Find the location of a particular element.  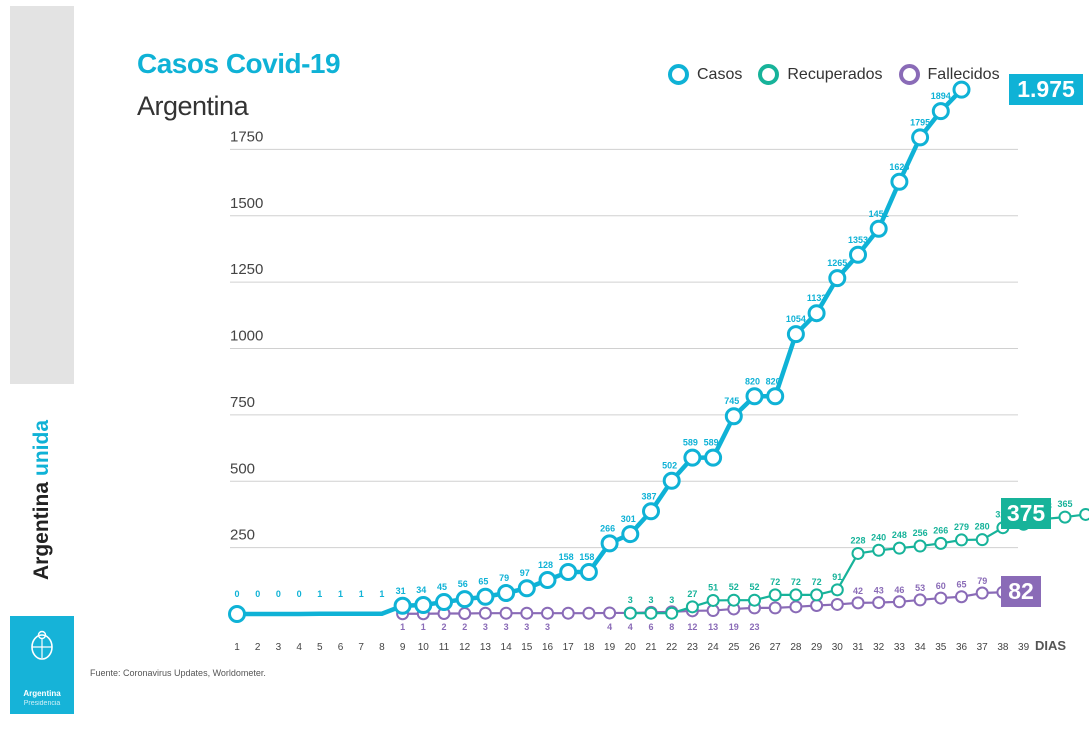

data-label-recuperados: 280 is located at coordinates (982, 527).